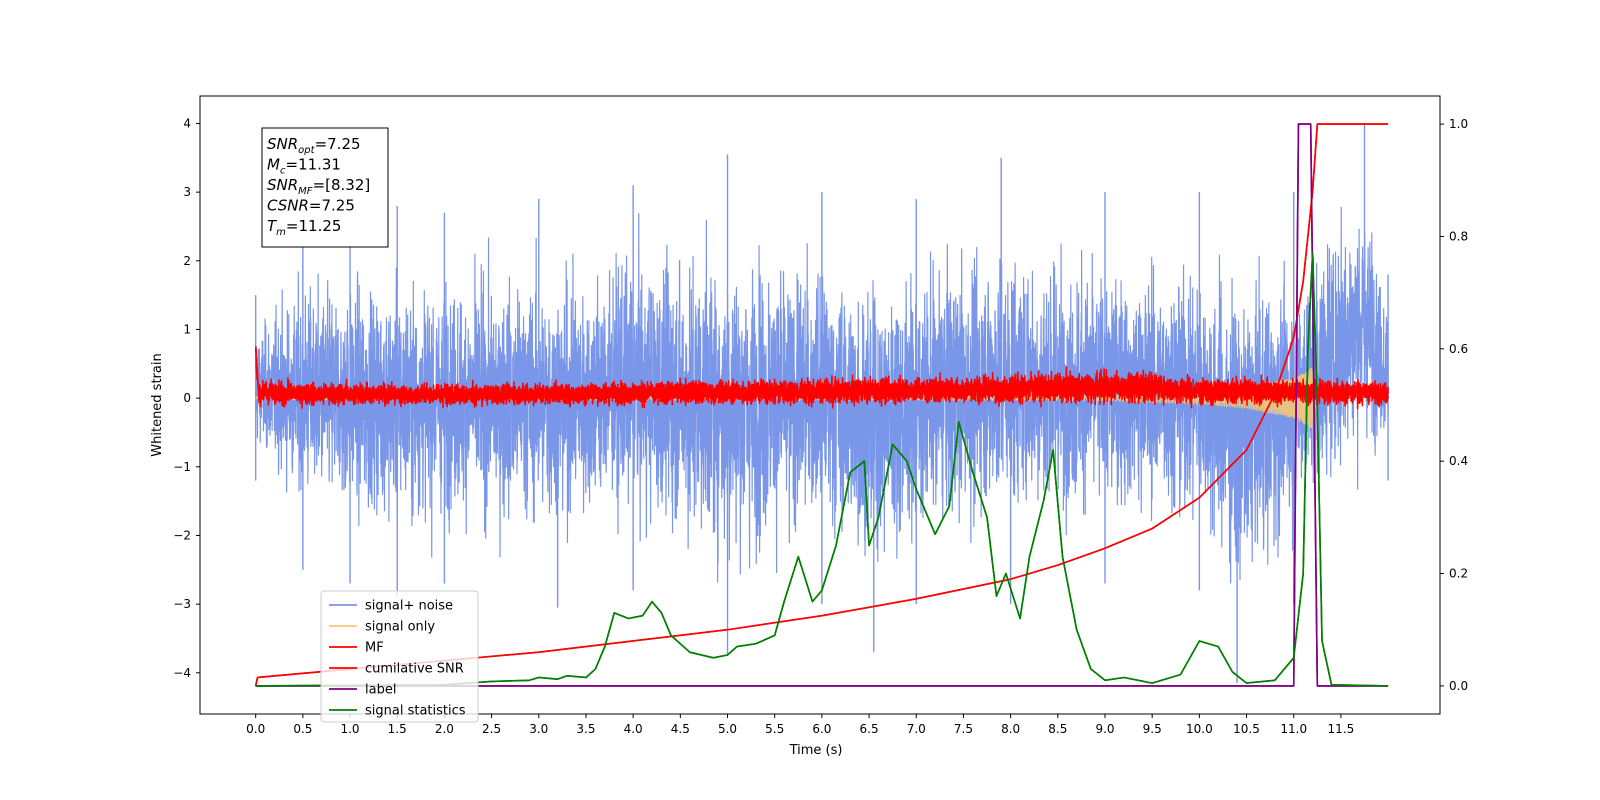 The height and width of the screenshot is (800, 1600). I want to click on legend-frame, so click(399, 656).